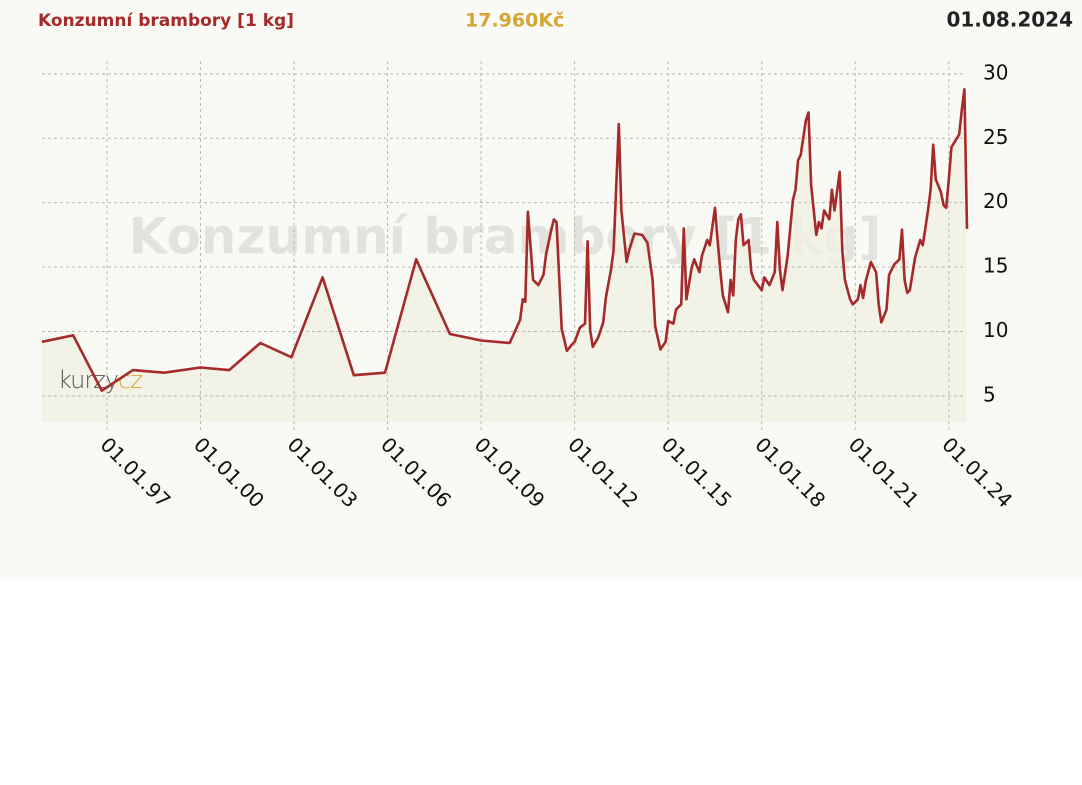  Describe the element at coordinates (995, 266) in the screenshot. I see `y-tick-label: 15` at that location.